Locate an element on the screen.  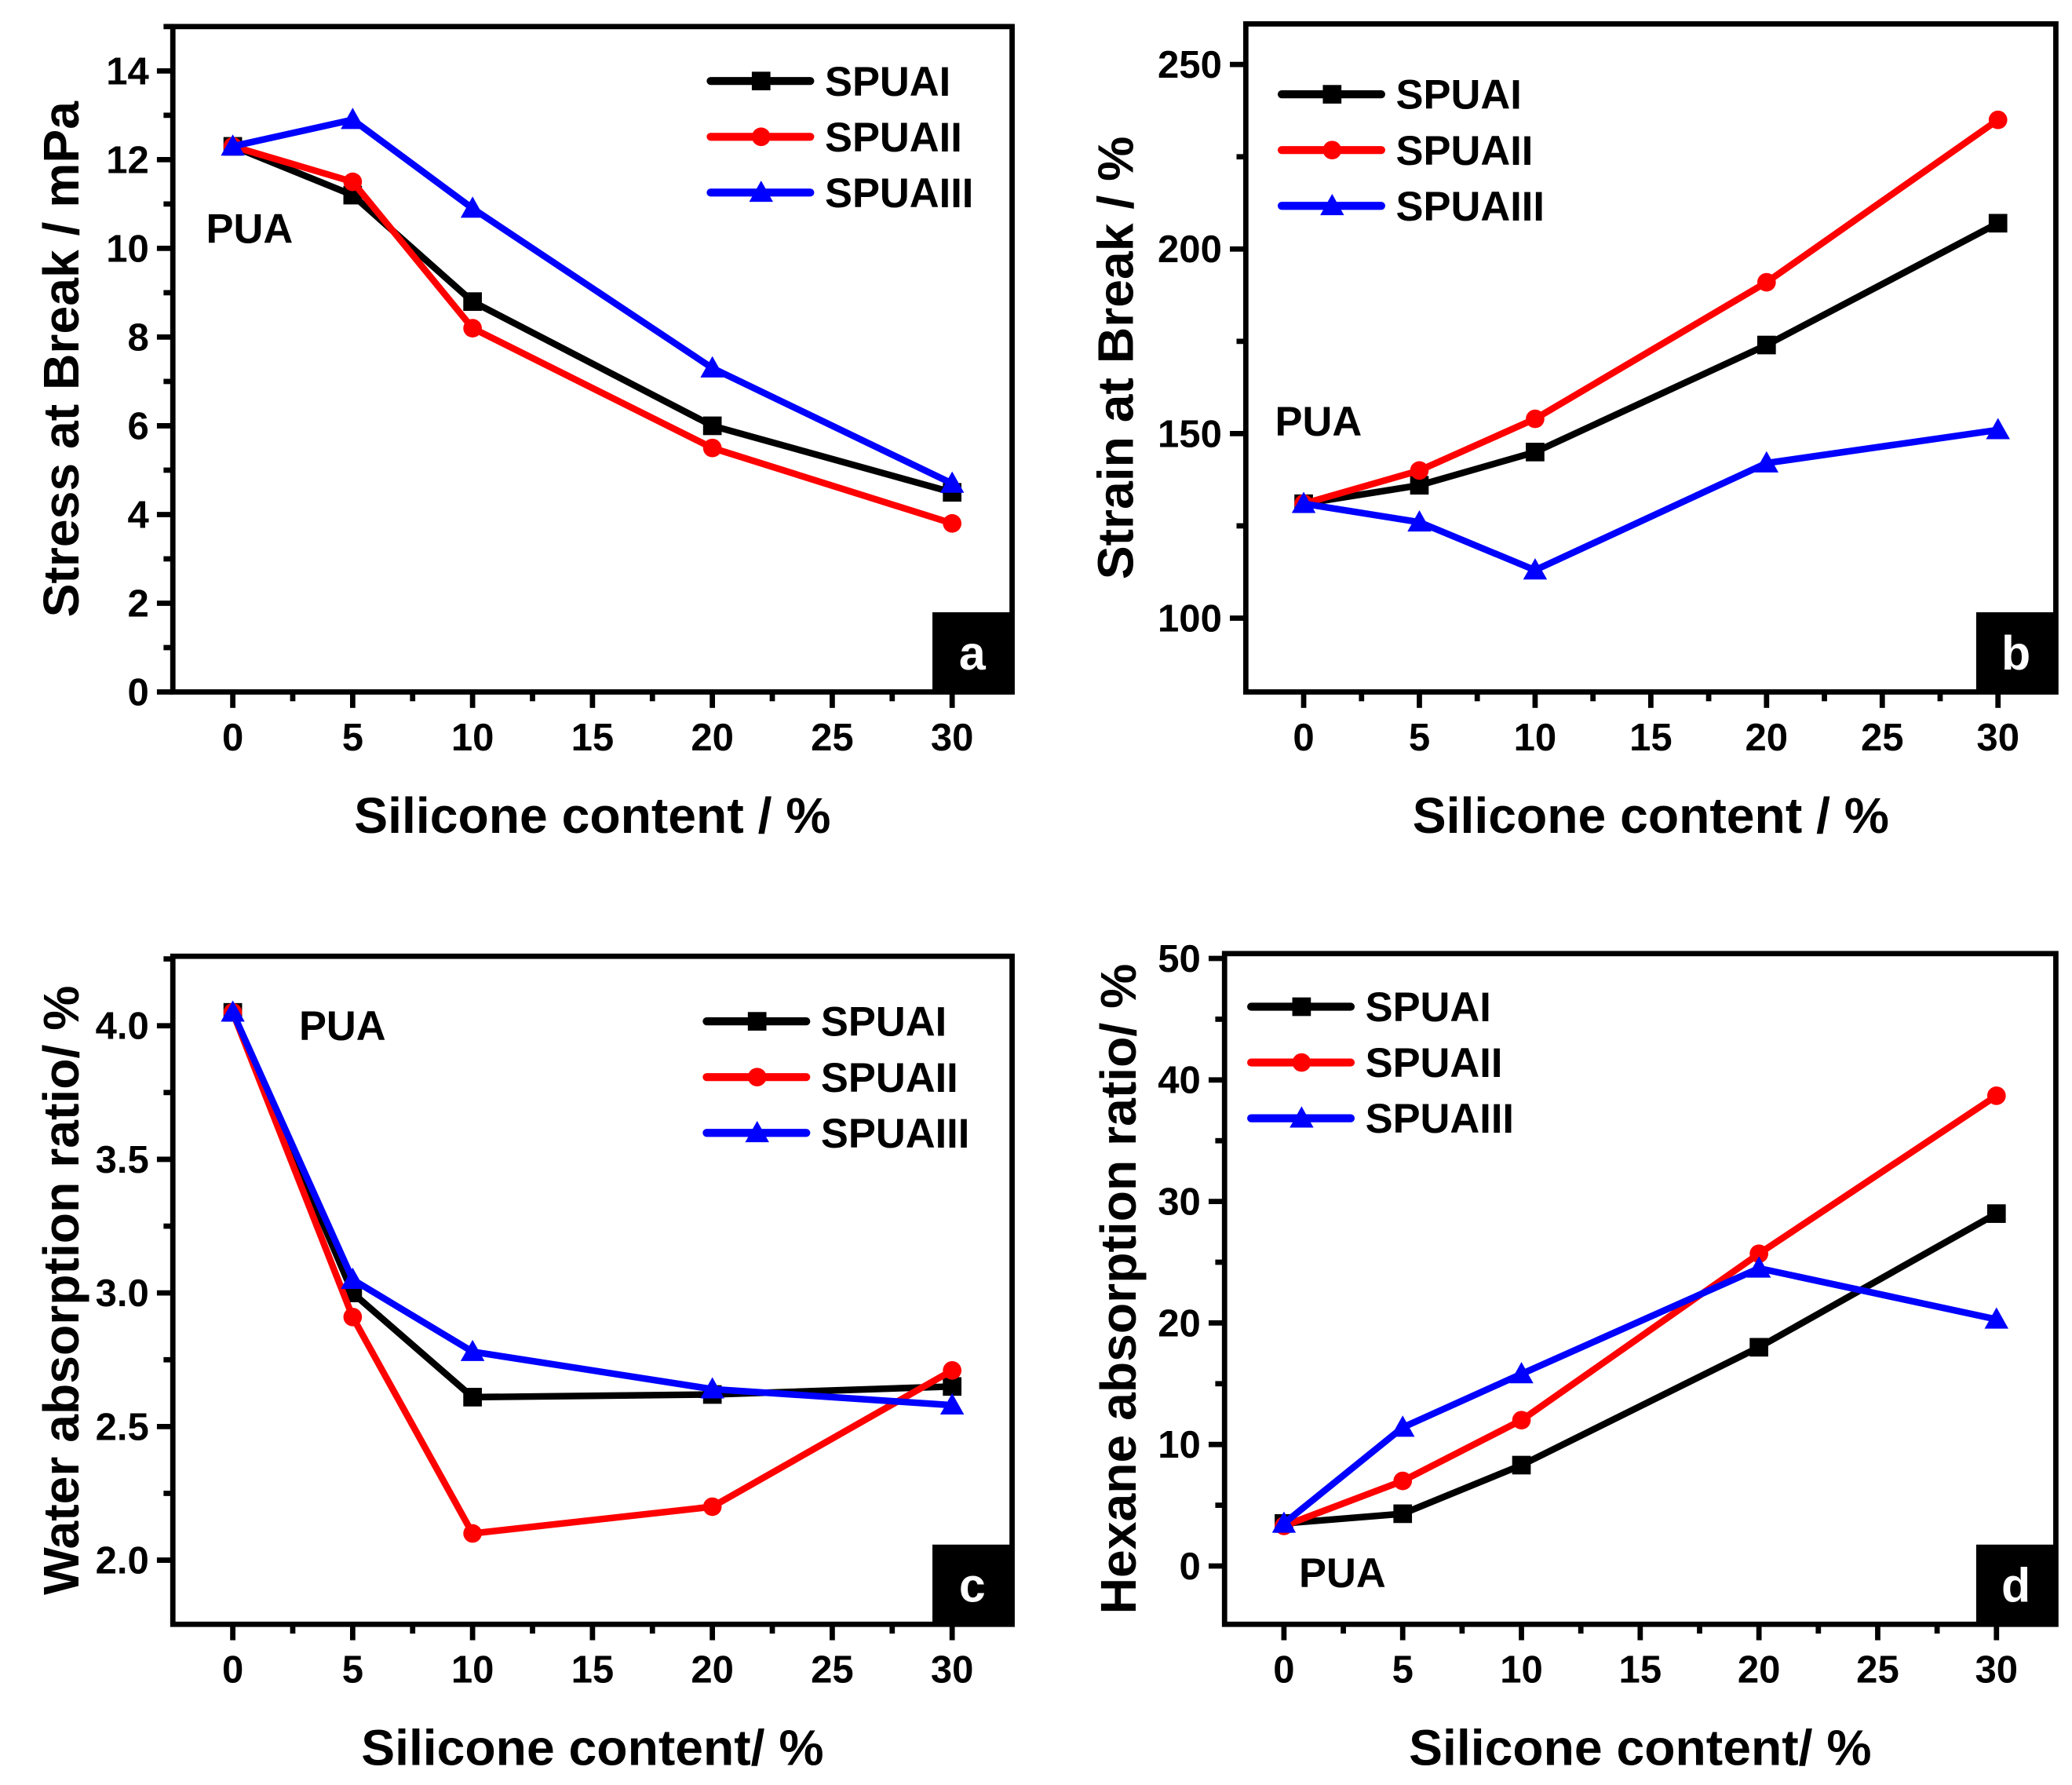
x-axis-label: Silicone content/ % is located at coordinates (1640, 1748).